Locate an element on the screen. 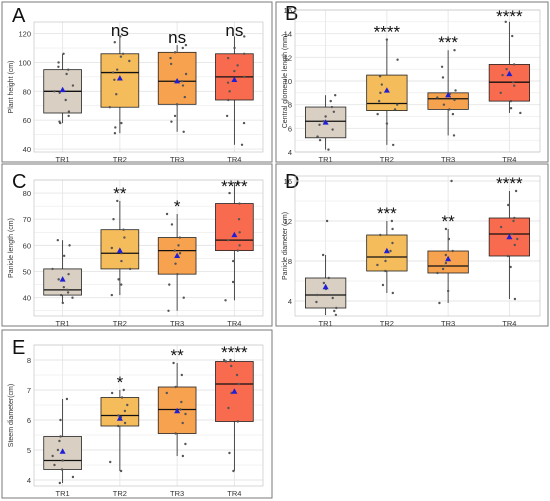 The width and height of the screenshot is (550, 501). y-tick-label: 5 is located at coordinates (29, 450).